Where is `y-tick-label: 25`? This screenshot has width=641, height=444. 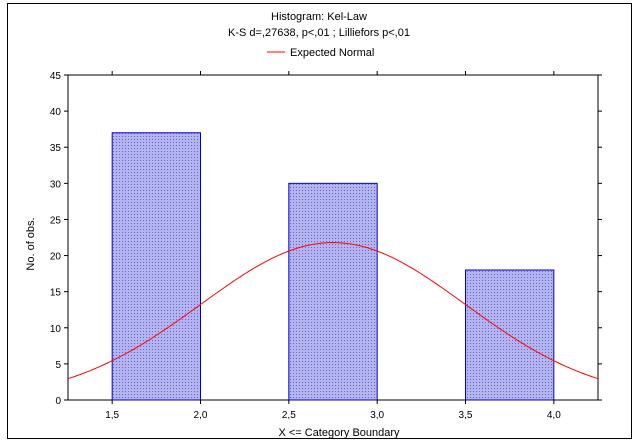
y-tick-label: 25 is located at coordinates (56, 220).